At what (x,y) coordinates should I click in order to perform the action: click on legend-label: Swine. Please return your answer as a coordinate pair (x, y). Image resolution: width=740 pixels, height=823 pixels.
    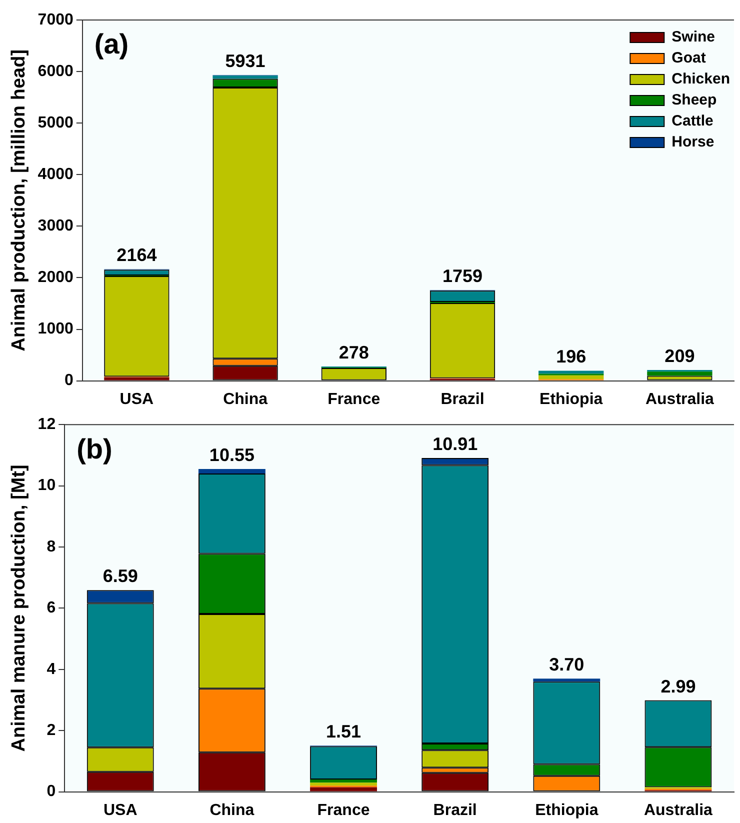
    Looking at the image, I should click on (694, 37).